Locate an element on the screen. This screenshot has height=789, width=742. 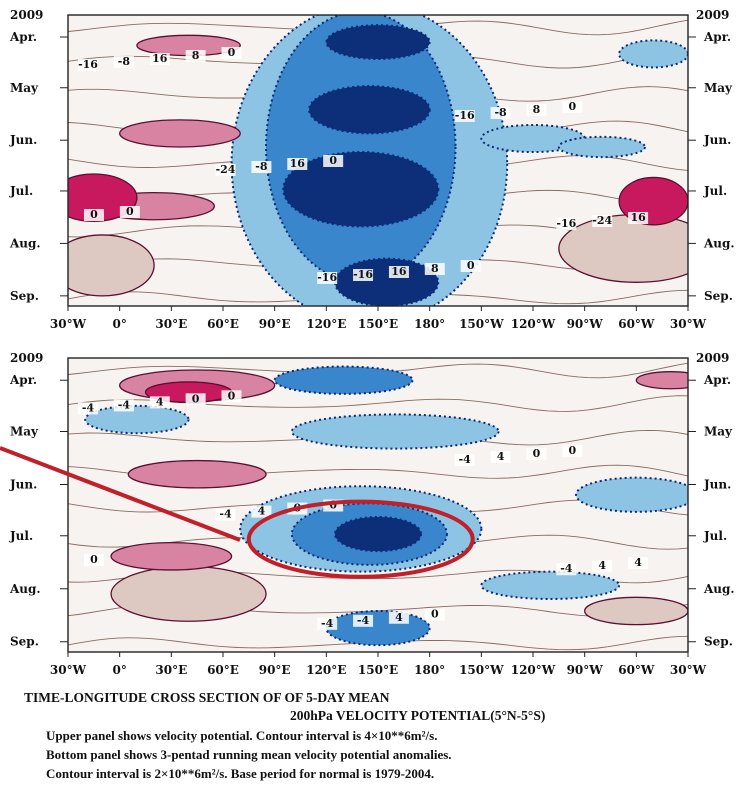
month-label-left: Aug. is located at coordinates (25, 243).